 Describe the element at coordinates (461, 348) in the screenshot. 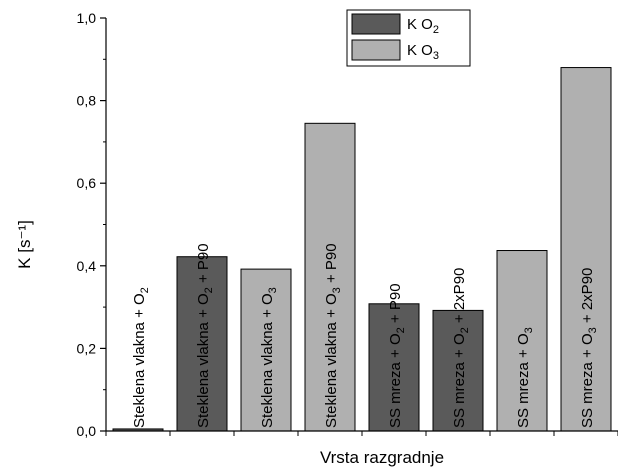

I see `bar-label-6: SS mreza + O2 + 2xP90` at that location.